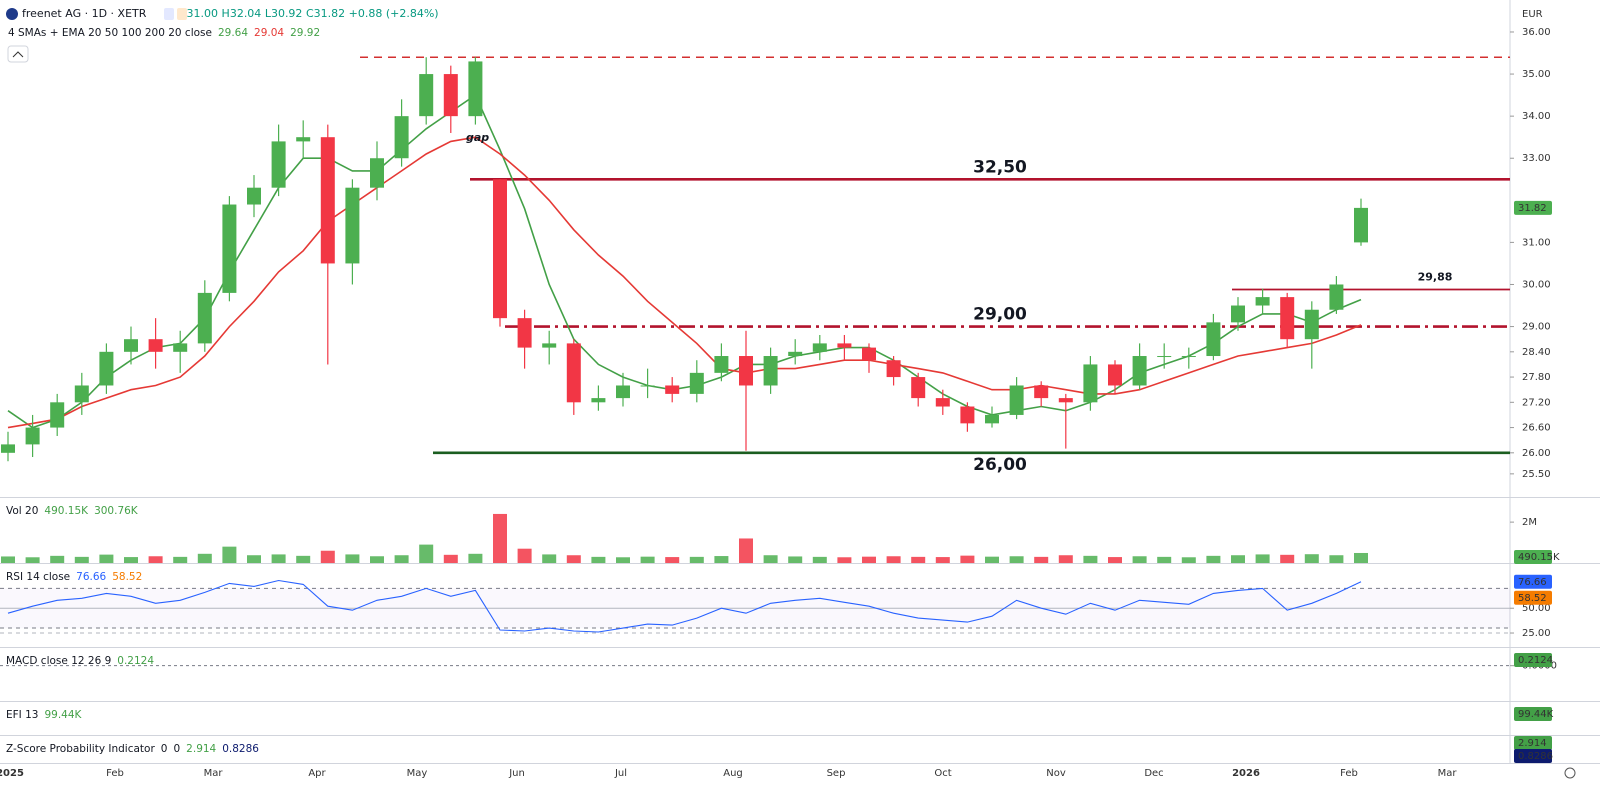 This screenshot has width=1600, height=799. I want to click on settings-icon, so click(1570, 773).